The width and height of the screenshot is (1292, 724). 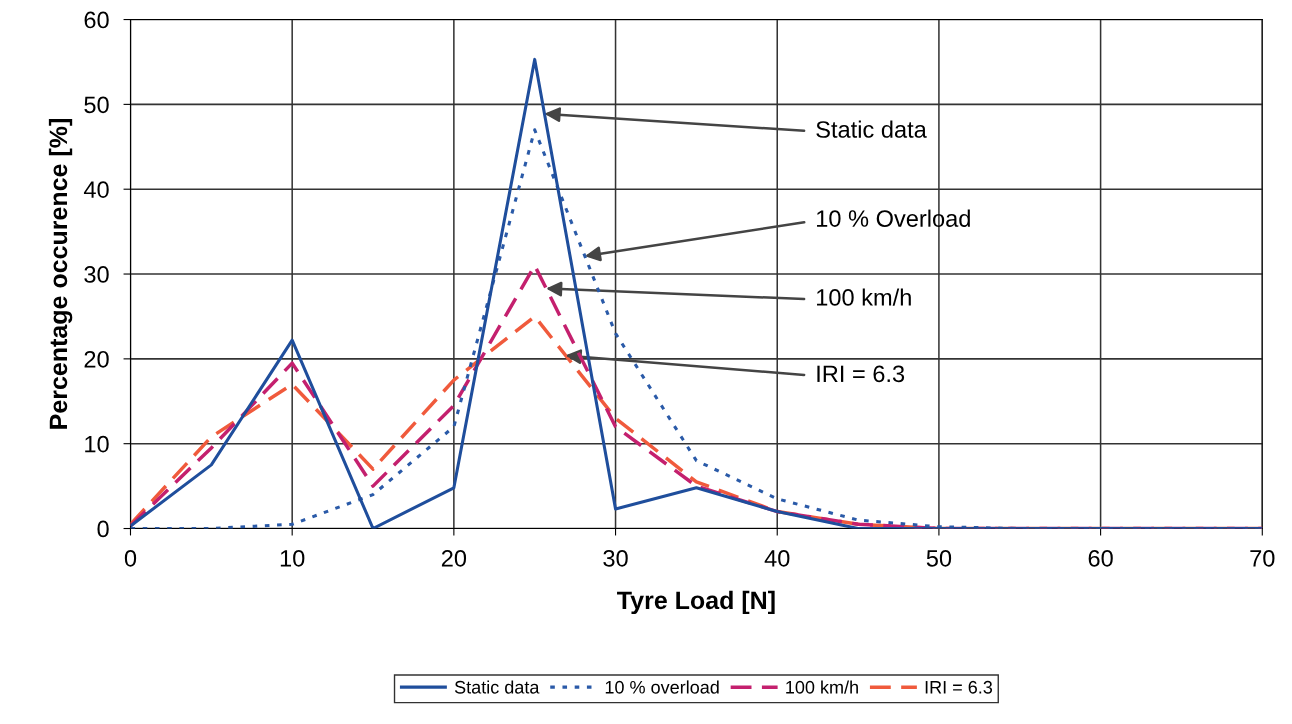 What do you see at coordinates (497, 687) in the screenshot?
I see `legend-label: Static data` at bounding box center [497, 687].